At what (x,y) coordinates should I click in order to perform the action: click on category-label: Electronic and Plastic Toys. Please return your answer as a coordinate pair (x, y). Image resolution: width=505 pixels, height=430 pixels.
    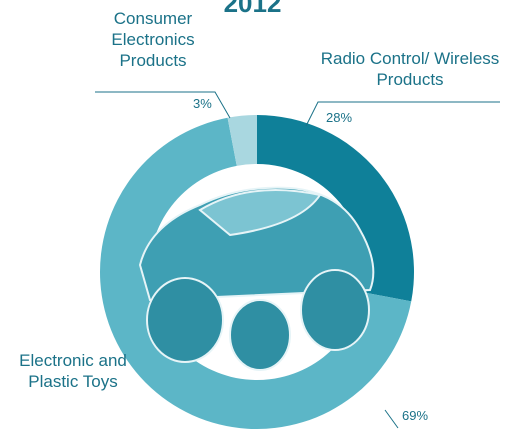
    Looking at the image, I should click on (73, 371).